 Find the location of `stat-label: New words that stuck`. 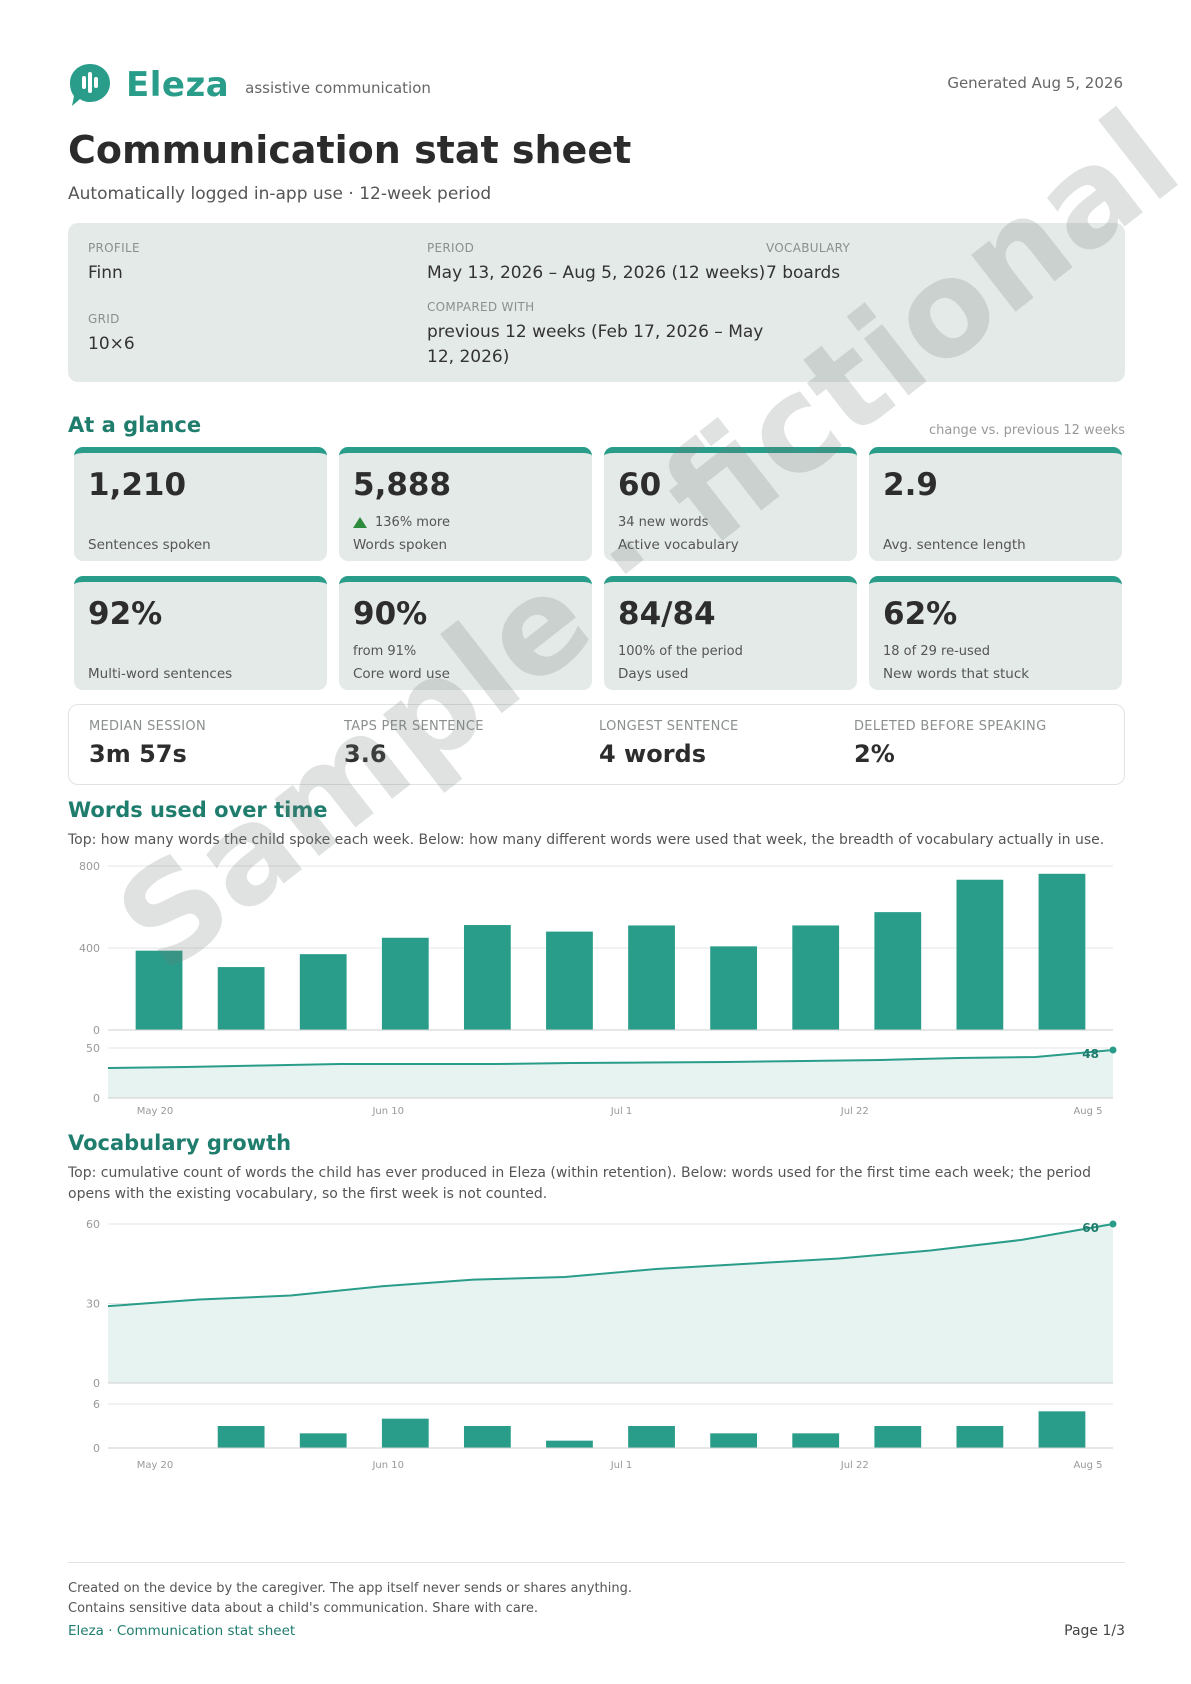

stat-label: New words that stuck is located at coordinates (956, 674).